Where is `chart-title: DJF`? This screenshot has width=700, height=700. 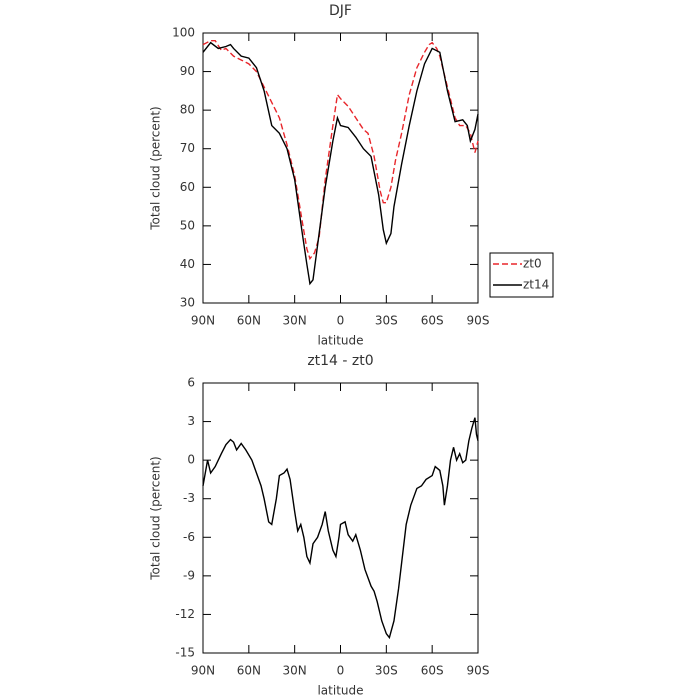
chart-title: DJF is located at coordinates (340, 11).